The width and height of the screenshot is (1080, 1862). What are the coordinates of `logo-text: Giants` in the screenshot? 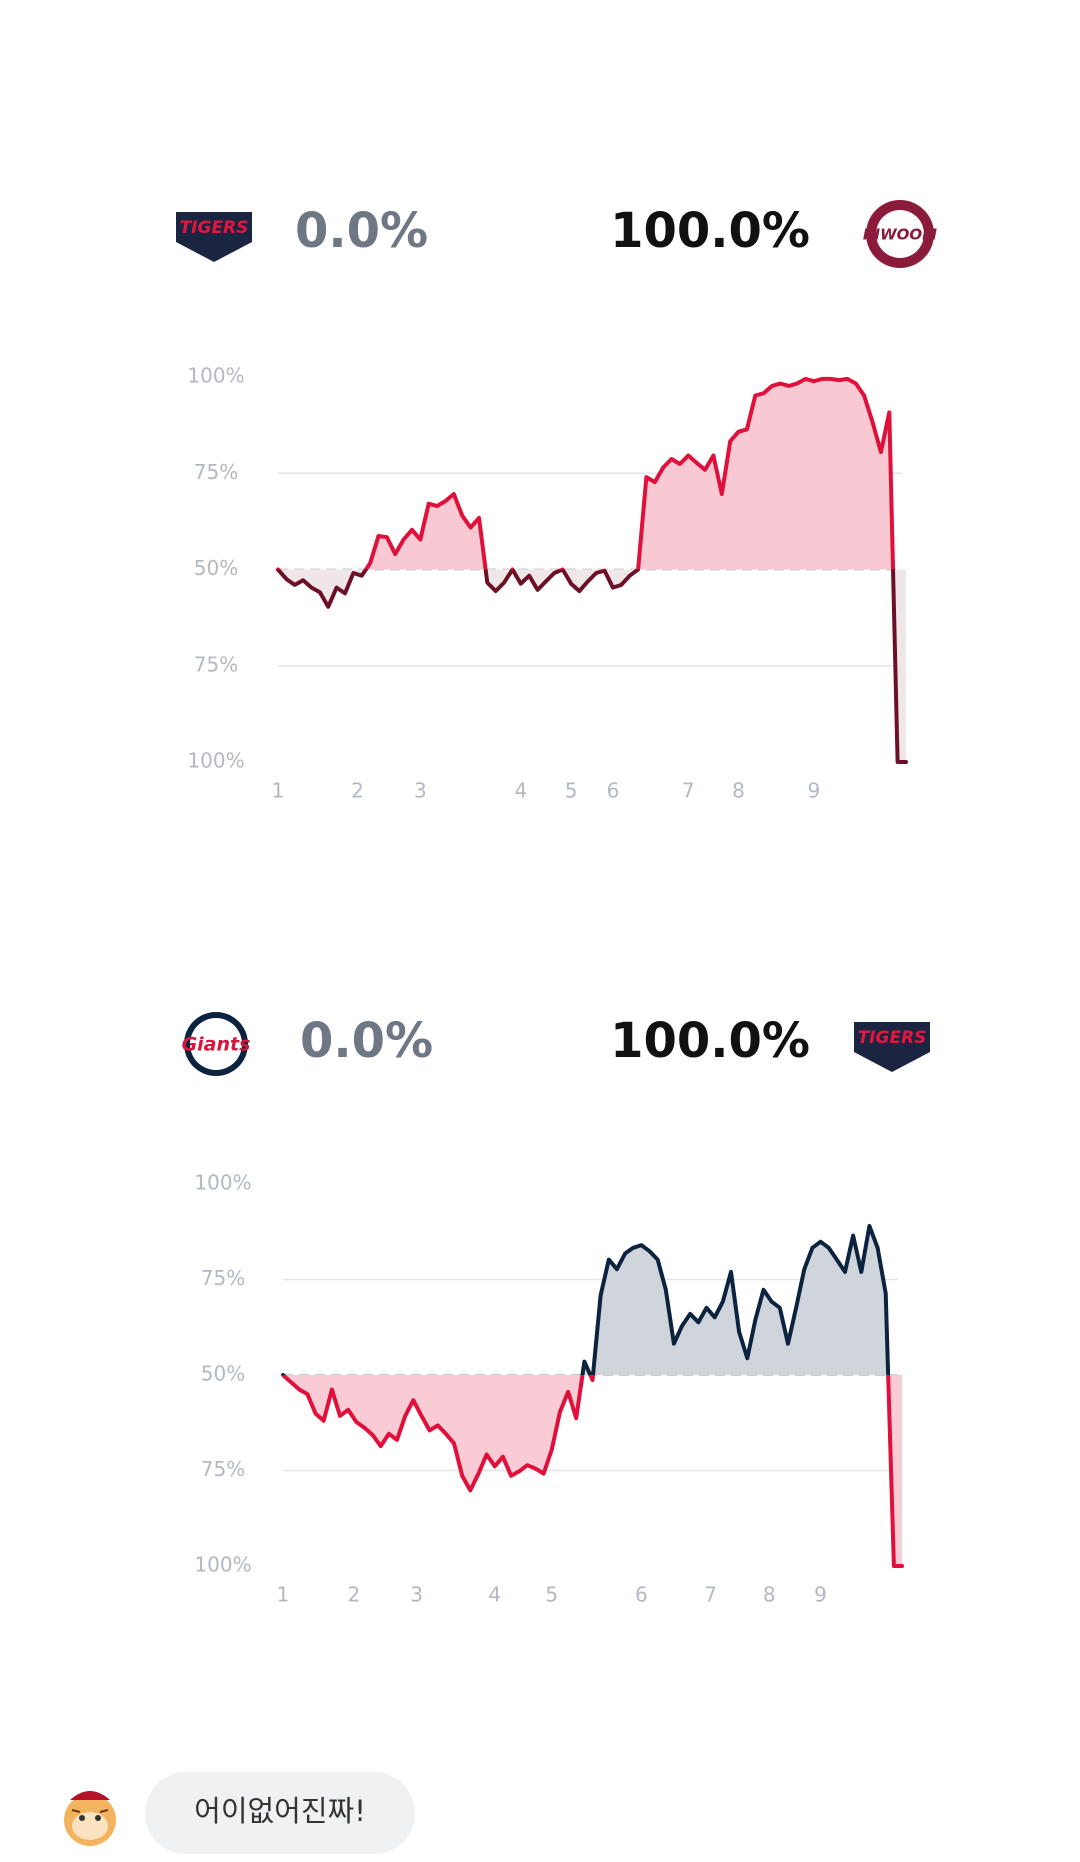 It's located at (216, 1045).